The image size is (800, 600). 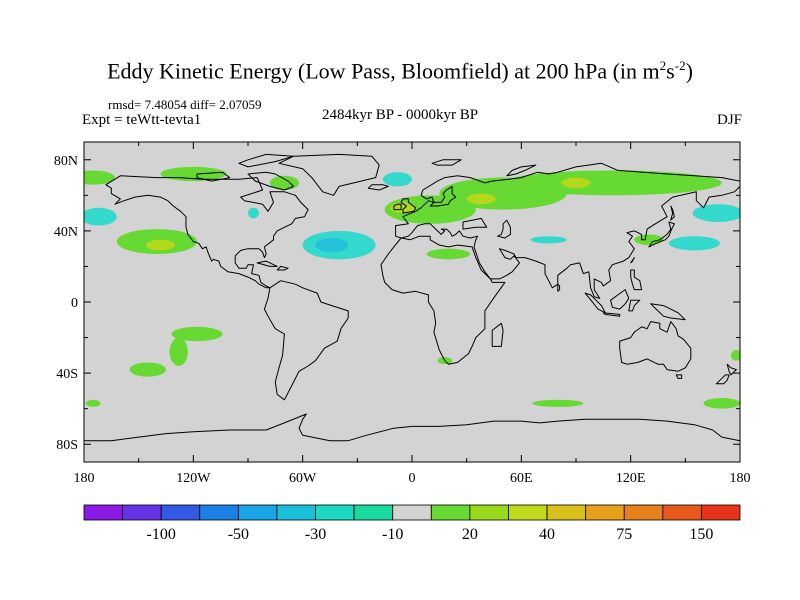 What do you see at coordinates (632, 260) in the screenshot?
I see `coast-taiwan` at bounding box center [632, 260].